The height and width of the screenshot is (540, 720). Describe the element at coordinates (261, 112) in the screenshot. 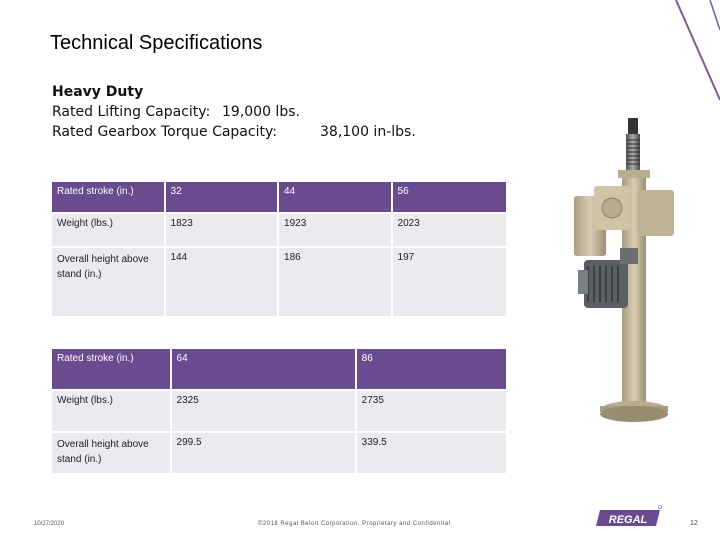

I see `lifting-capacity-value: 19,000 lbs.` at that location.